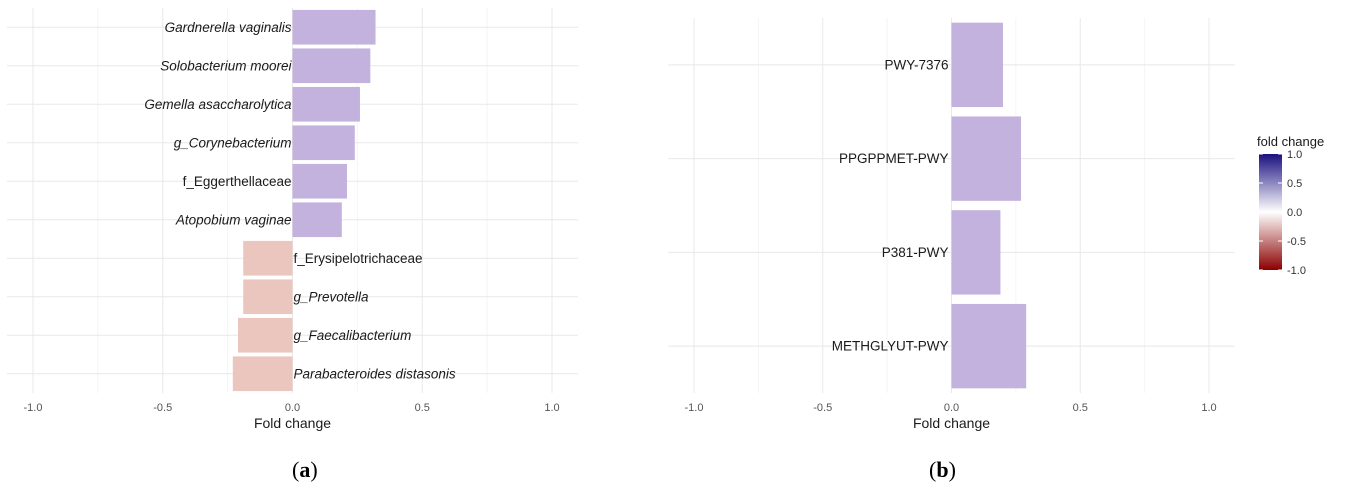 The width and height of the screenshot is (1347, 491). I want to click on legend-tick-label: -1.0, so click(1296, 271).